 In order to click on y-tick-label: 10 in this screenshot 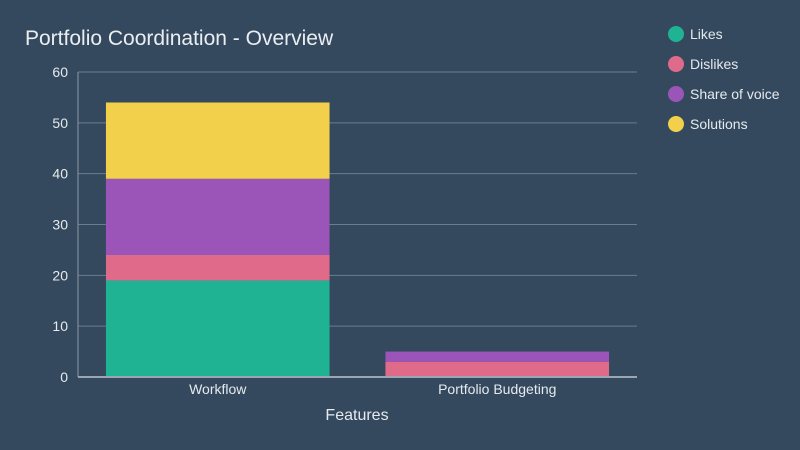, I will do `click(60, 326)`.